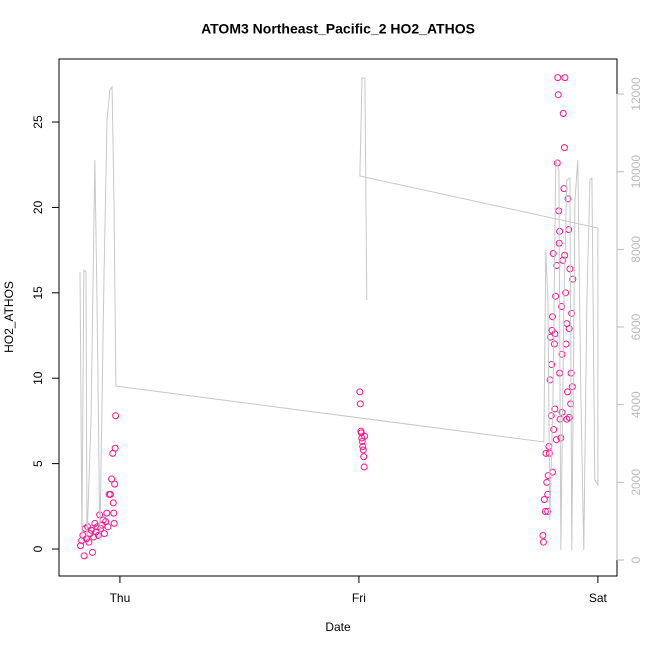 The width and height of the screenshot is (650, 650). Describe the element at coordinates (636, 404) in the screenshot. I see `y2-tick-label: 4000` at that location.